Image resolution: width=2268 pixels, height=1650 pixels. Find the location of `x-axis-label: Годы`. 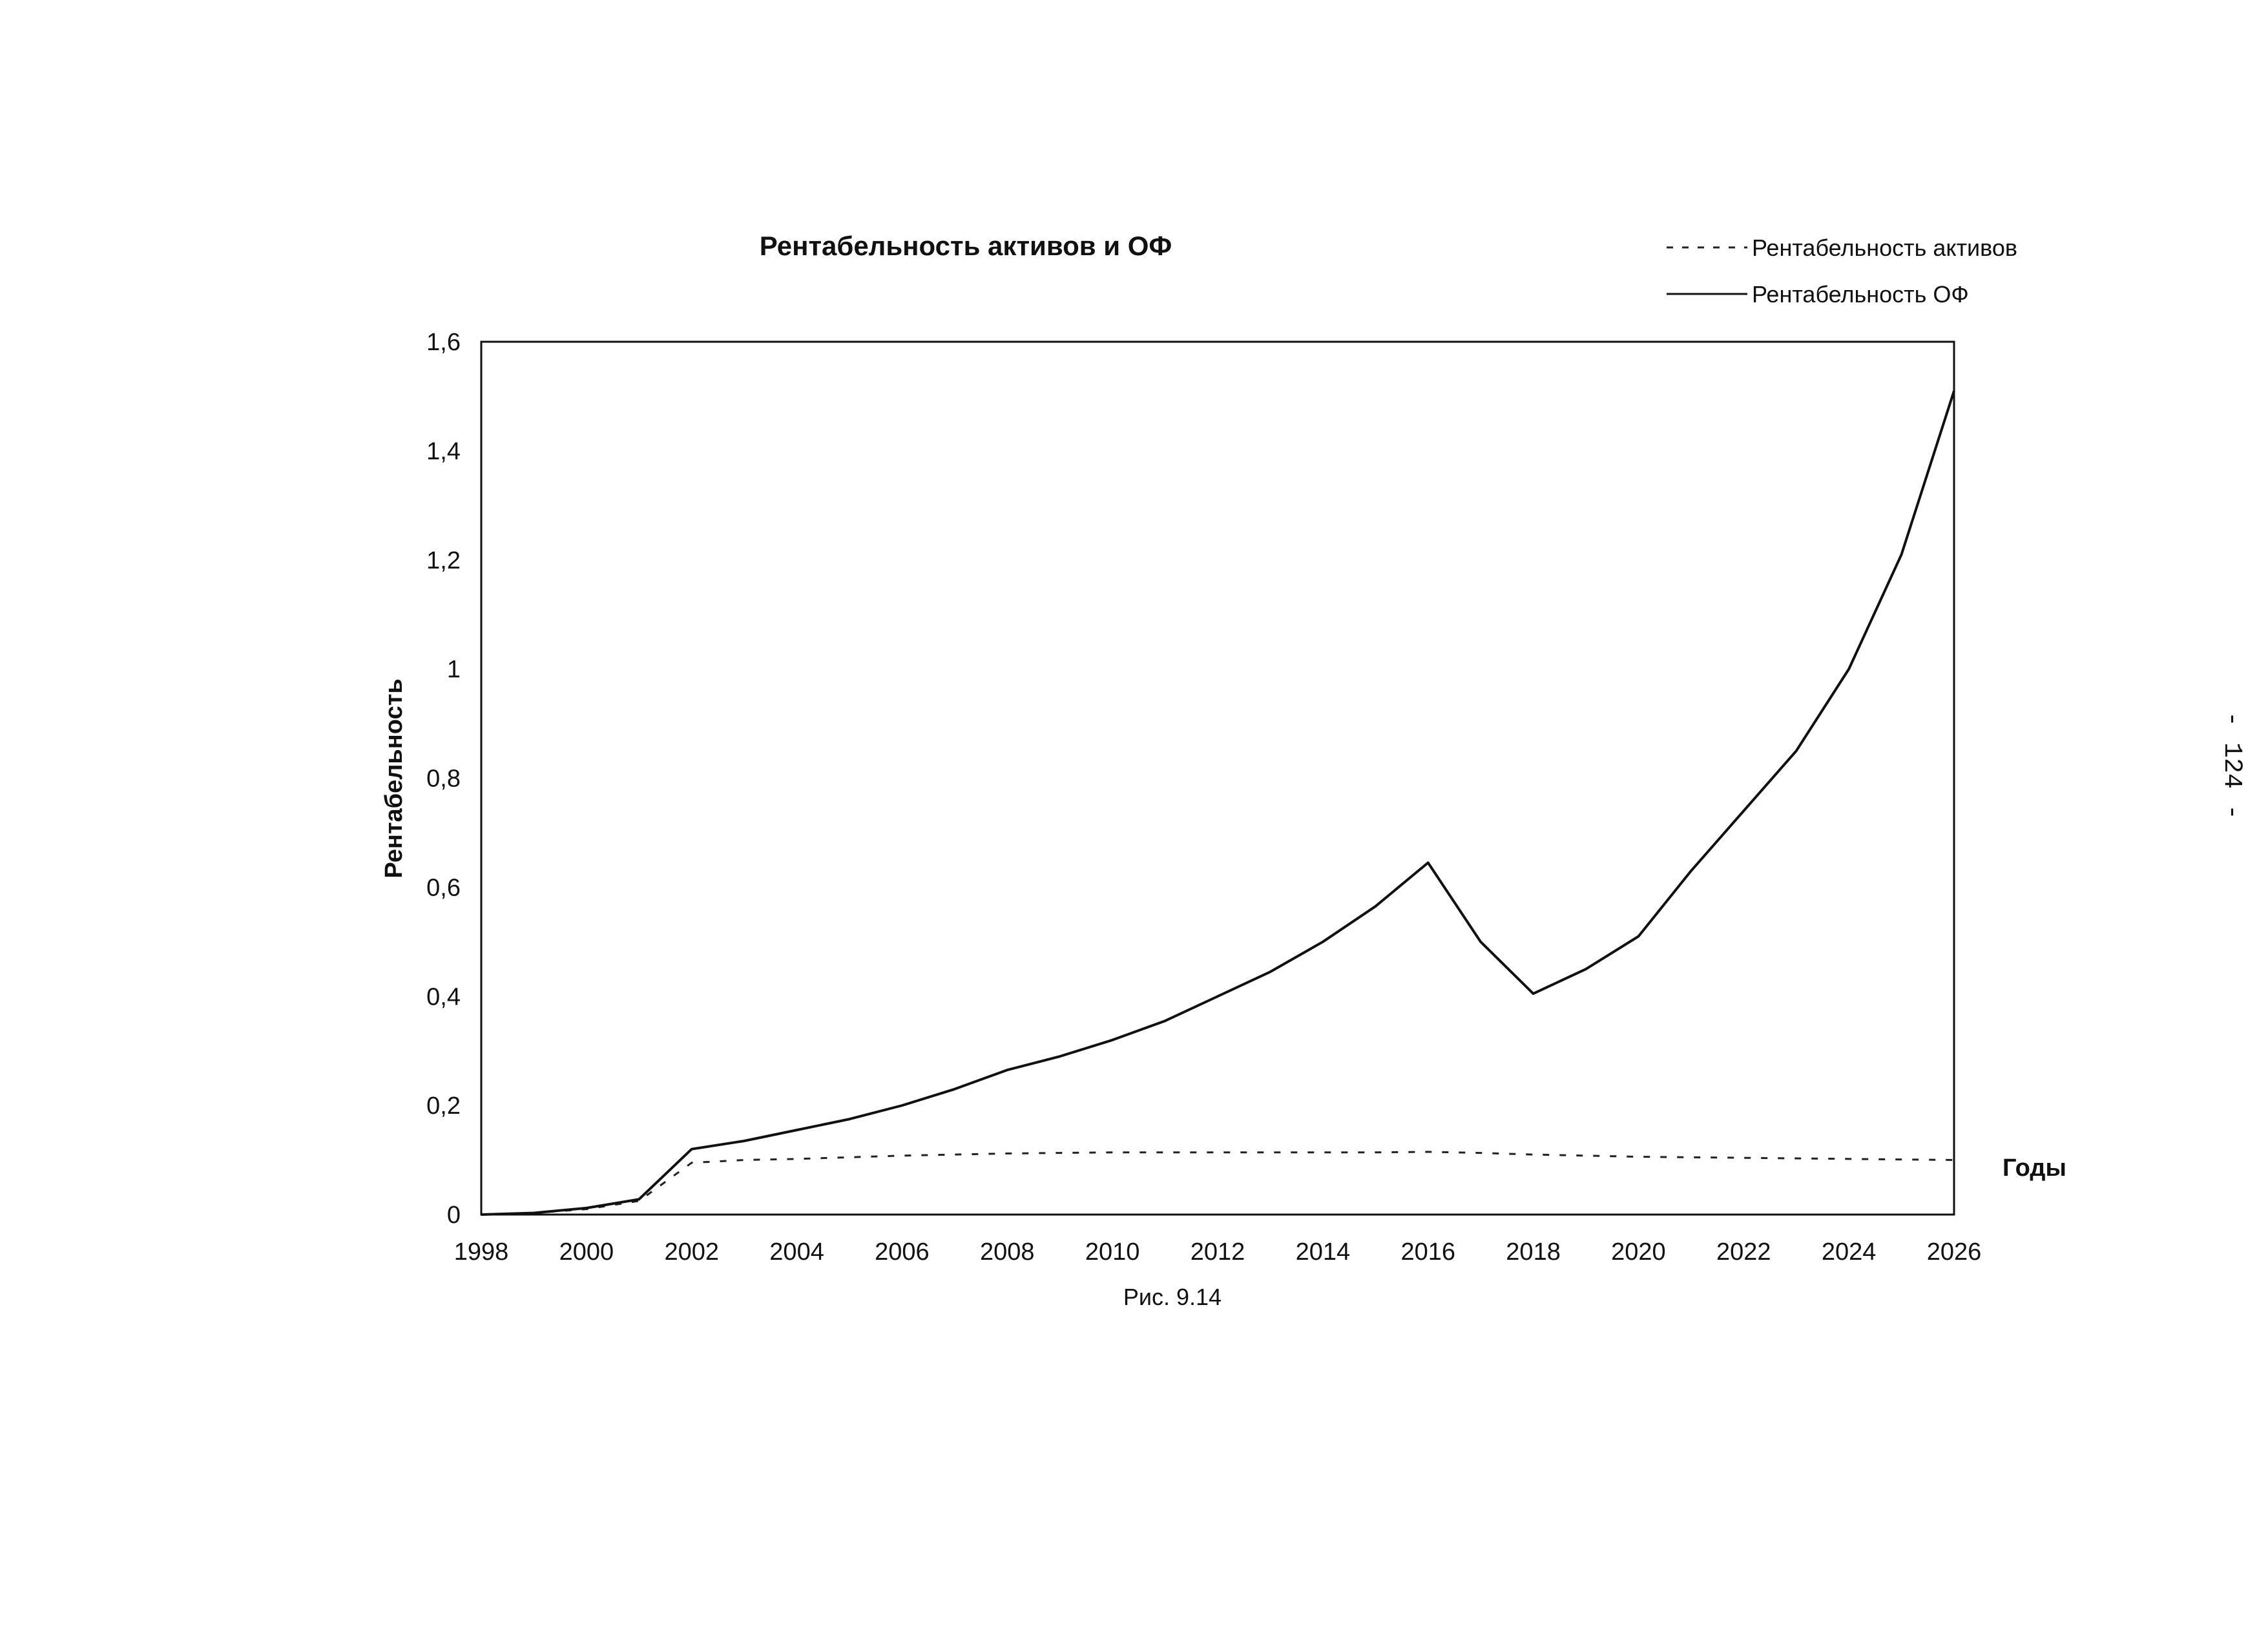

x-axis-label: Годы is located at coordinates (2034, 1168).